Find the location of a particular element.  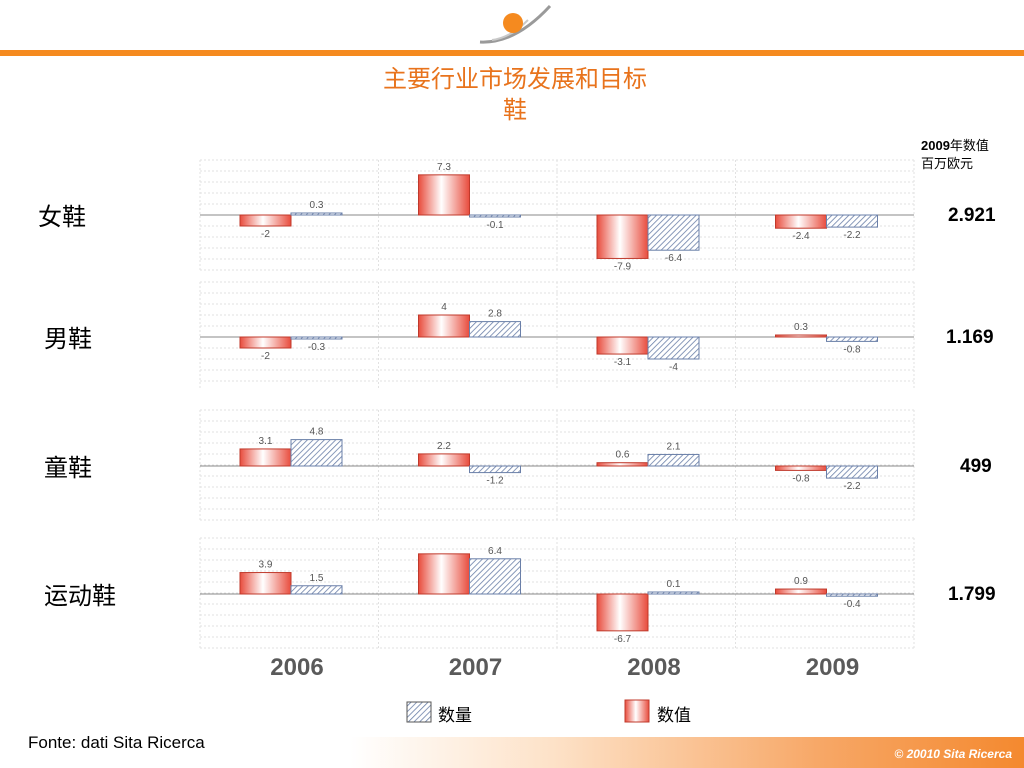

data-label: 2.8 is located at coordinates (495, 314).